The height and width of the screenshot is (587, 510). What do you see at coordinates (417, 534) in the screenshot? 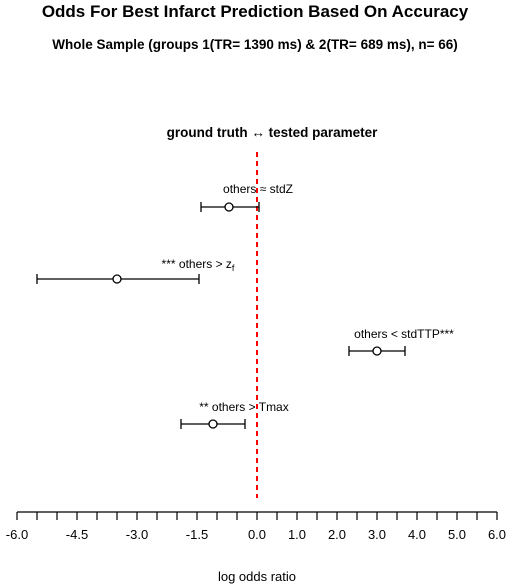
I see `x-tick-label: 4.0` at bounding box center [417, 534].